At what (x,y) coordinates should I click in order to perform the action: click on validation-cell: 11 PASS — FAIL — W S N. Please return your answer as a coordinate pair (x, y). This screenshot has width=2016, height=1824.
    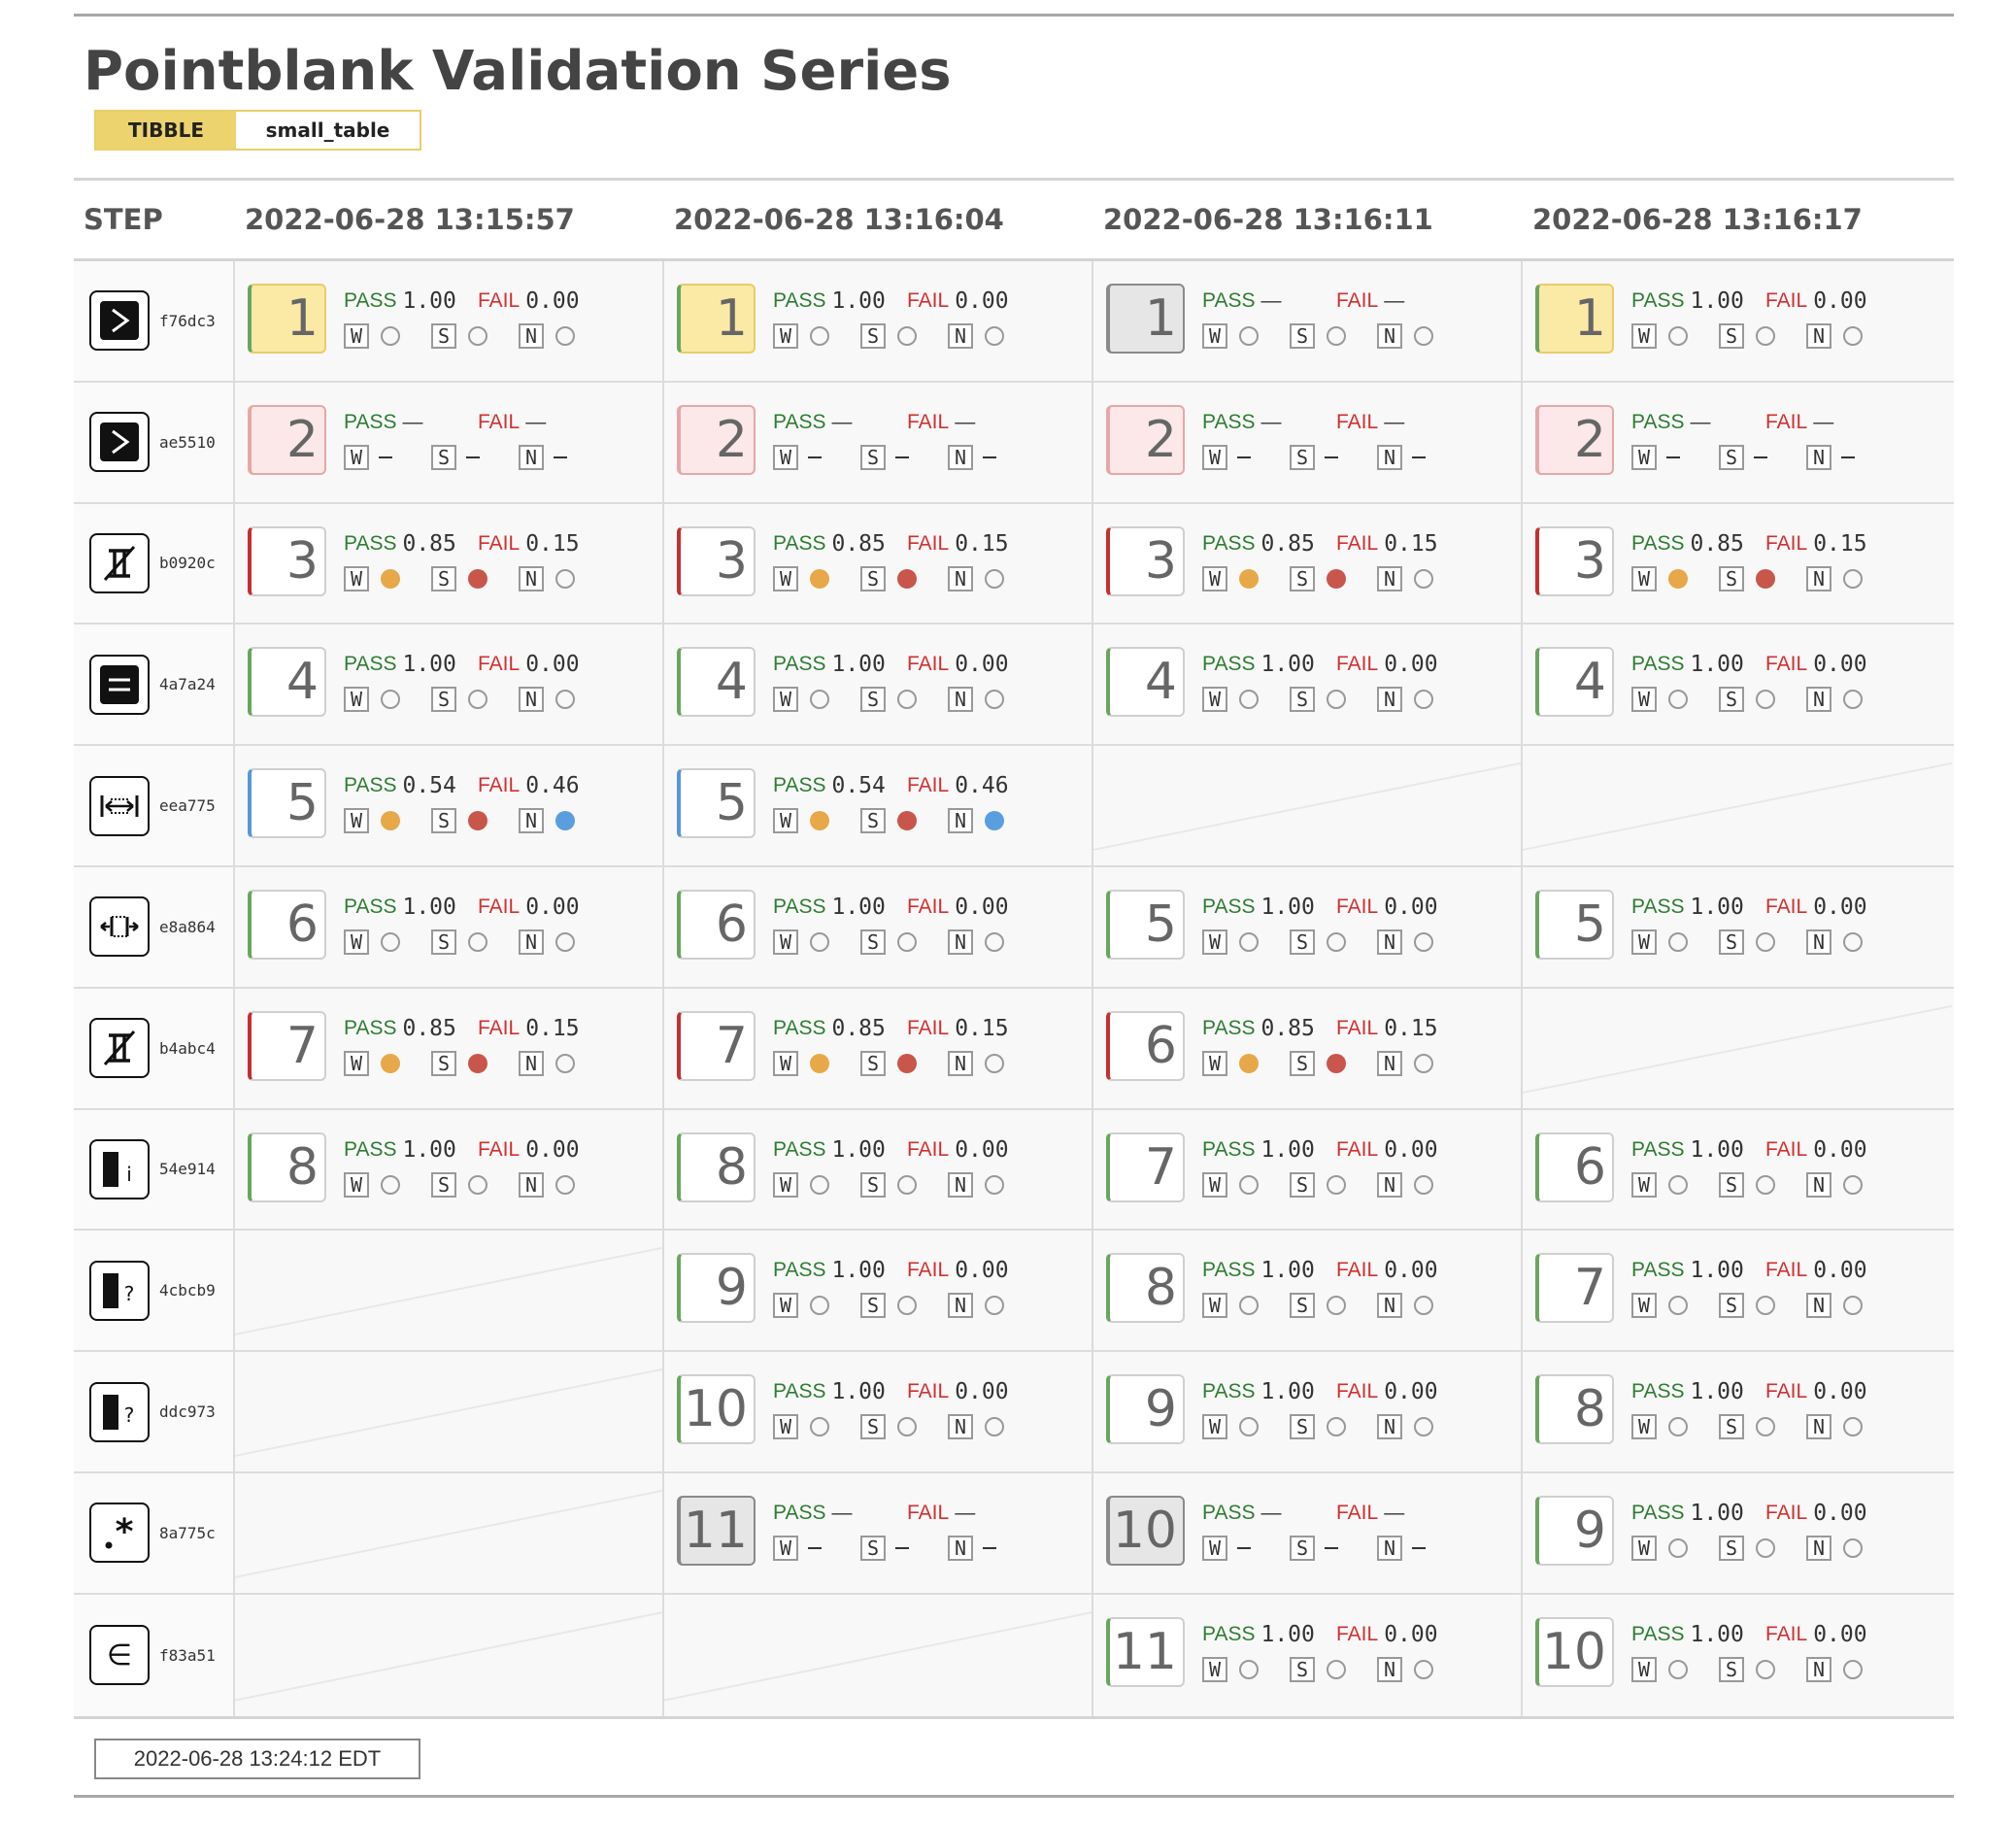
    Looking at the image, I should click on (878, 1532).